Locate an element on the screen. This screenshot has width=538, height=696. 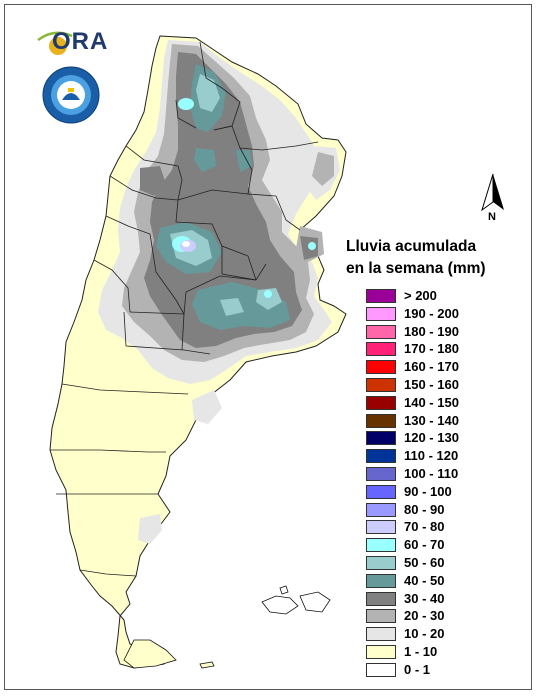
legend-label: 190 - 200 is located at coordinates (431, 313).